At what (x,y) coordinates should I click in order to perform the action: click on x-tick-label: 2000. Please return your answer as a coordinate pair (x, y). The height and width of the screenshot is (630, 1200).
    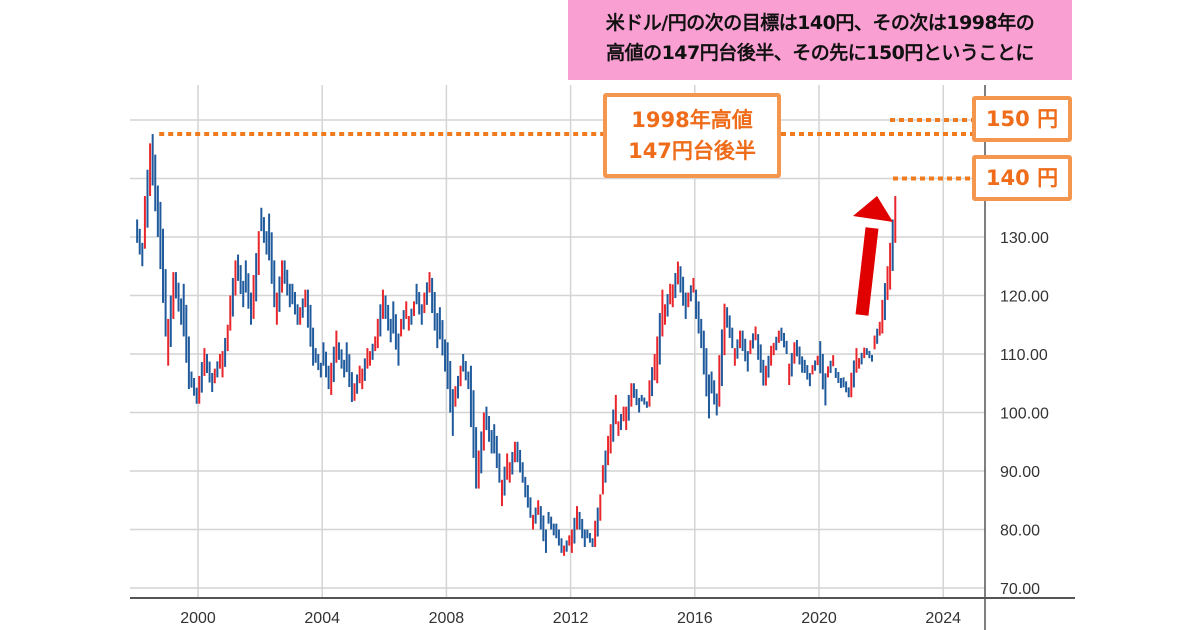
    Looking at the image, I should click on (198, 618).